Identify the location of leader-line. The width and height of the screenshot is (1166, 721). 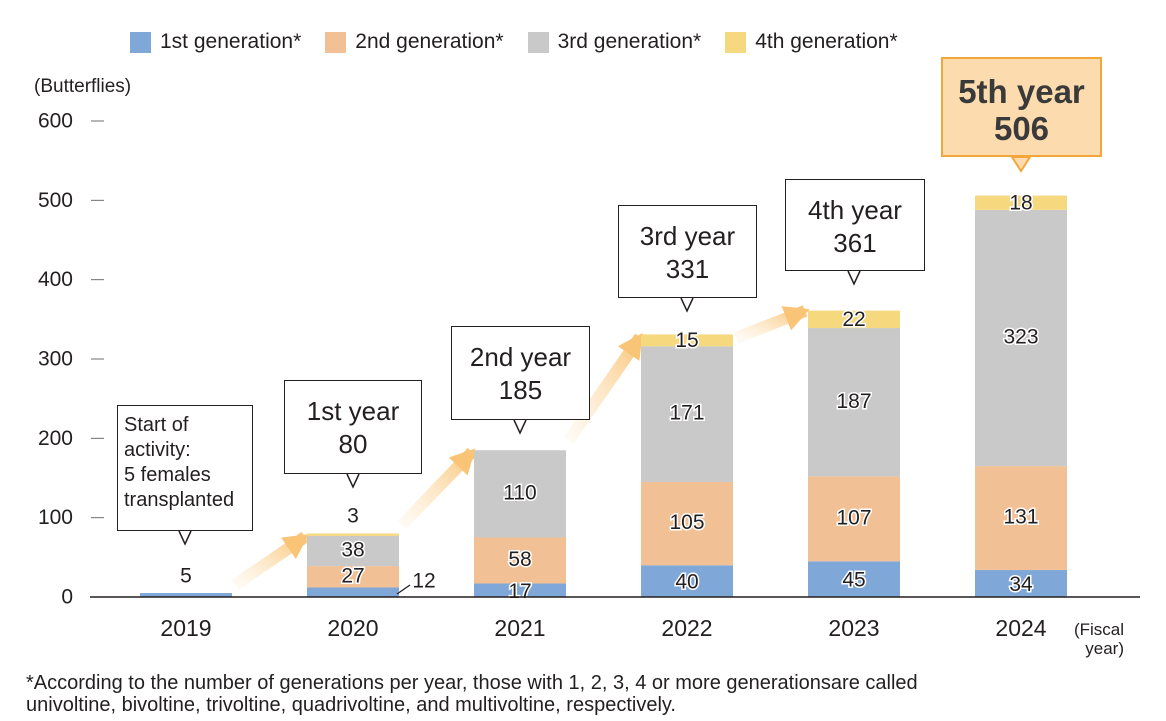
(403, 589).